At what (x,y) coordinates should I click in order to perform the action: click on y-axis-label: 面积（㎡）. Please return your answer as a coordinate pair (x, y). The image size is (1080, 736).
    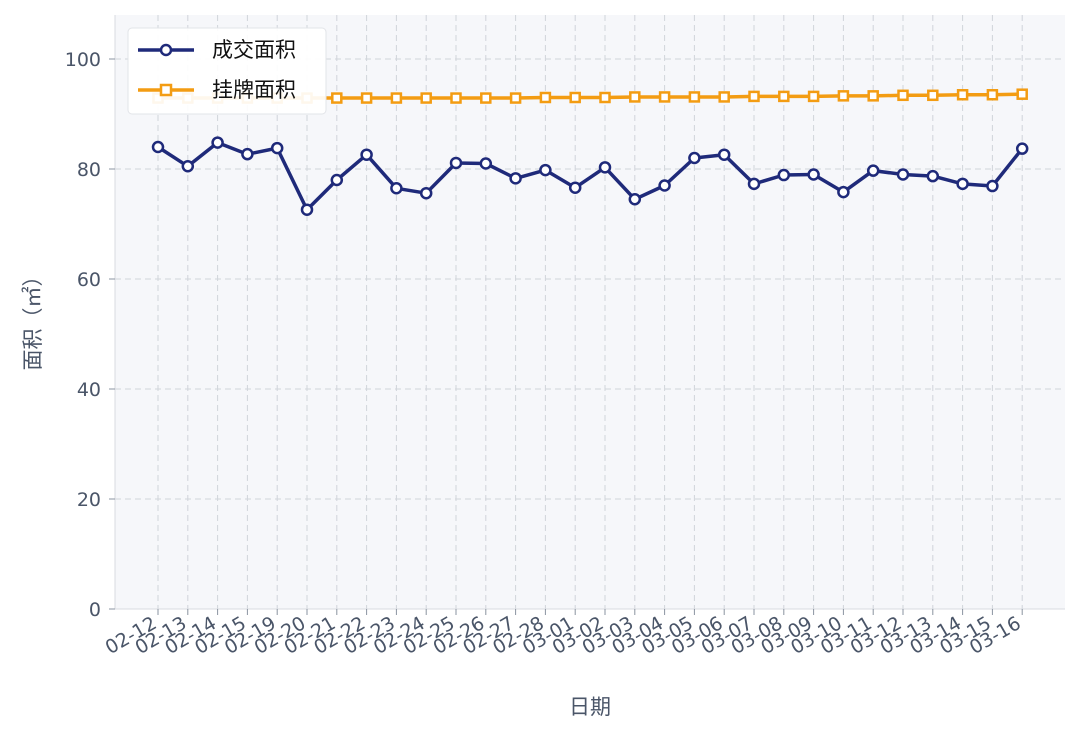
    Looking at the image, I should click on (33, 318).